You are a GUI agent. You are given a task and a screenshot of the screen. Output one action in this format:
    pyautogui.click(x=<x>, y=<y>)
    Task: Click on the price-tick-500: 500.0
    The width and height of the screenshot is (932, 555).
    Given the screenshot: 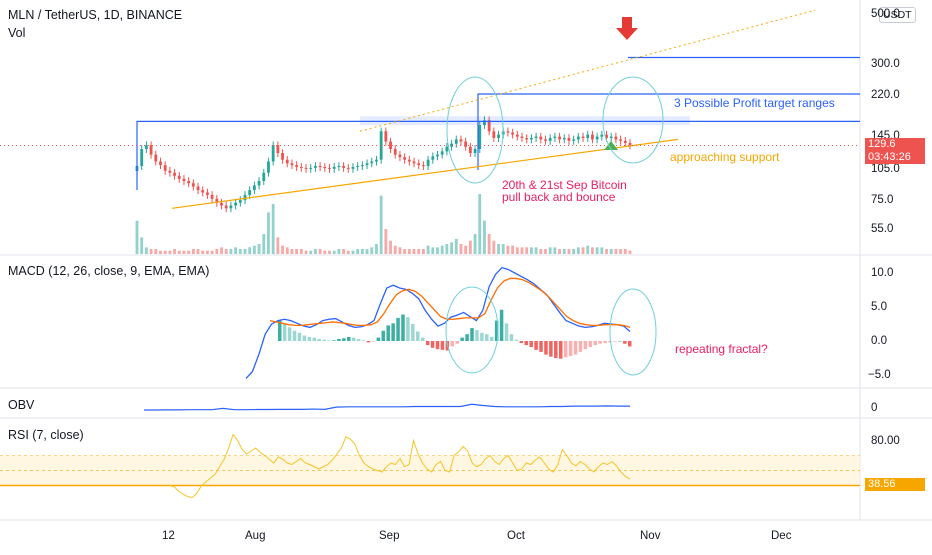 What is the action you would take?
    pyautogui.click(x=885, y=14)
    